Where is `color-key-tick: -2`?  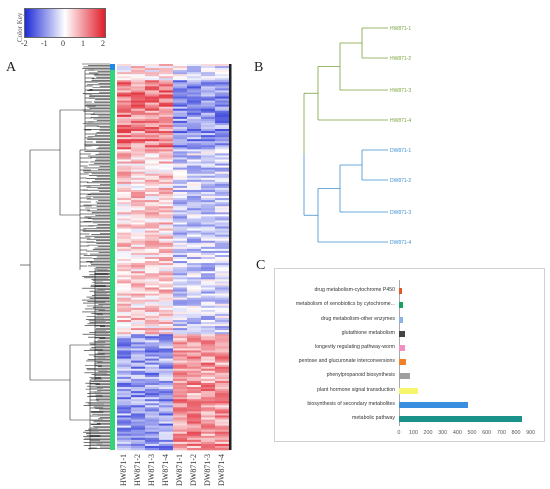 color-key-tick: -2 is located at coordinates (24, 43).